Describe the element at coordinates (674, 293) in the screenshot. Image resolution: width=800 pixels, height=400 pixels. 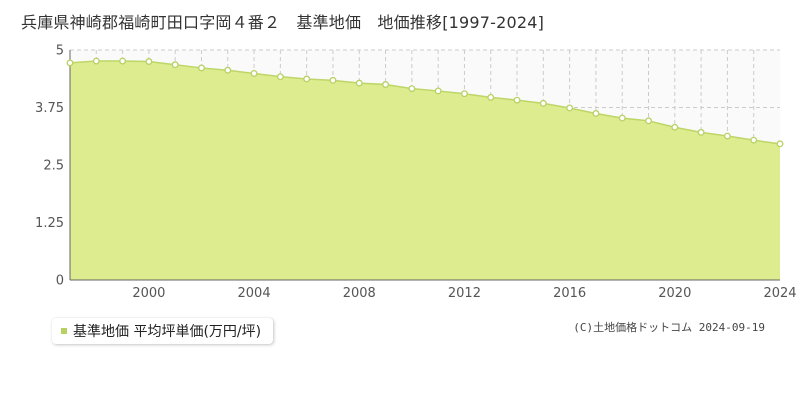
I see `x-tick-label: 2020` at that location.